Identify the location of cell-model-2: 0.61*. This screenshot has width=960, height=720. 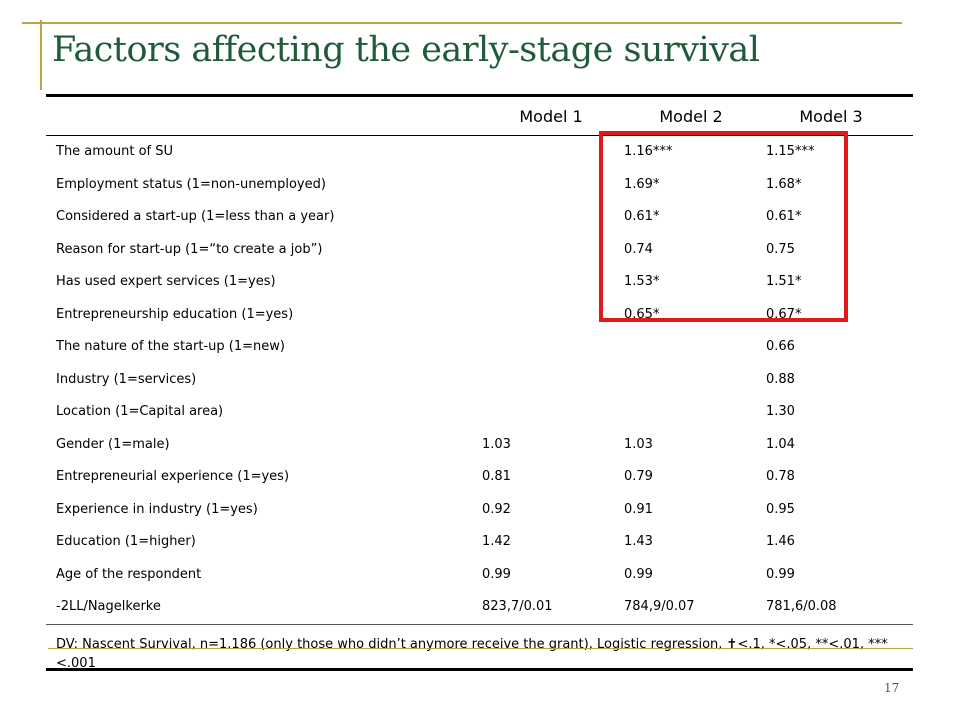
(642, 216).